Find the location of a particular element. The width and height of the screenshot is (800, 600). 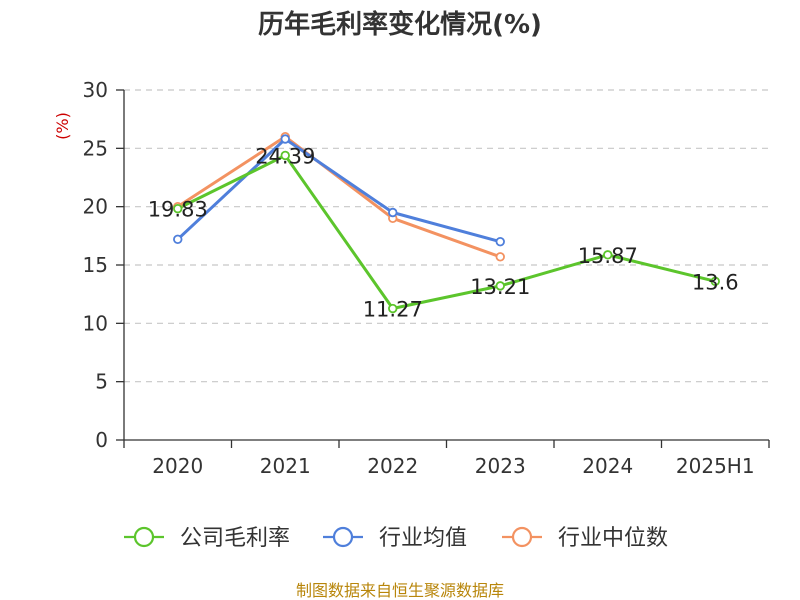

legend-item-2: 行业中位数 is located at coordinates (585, 538).